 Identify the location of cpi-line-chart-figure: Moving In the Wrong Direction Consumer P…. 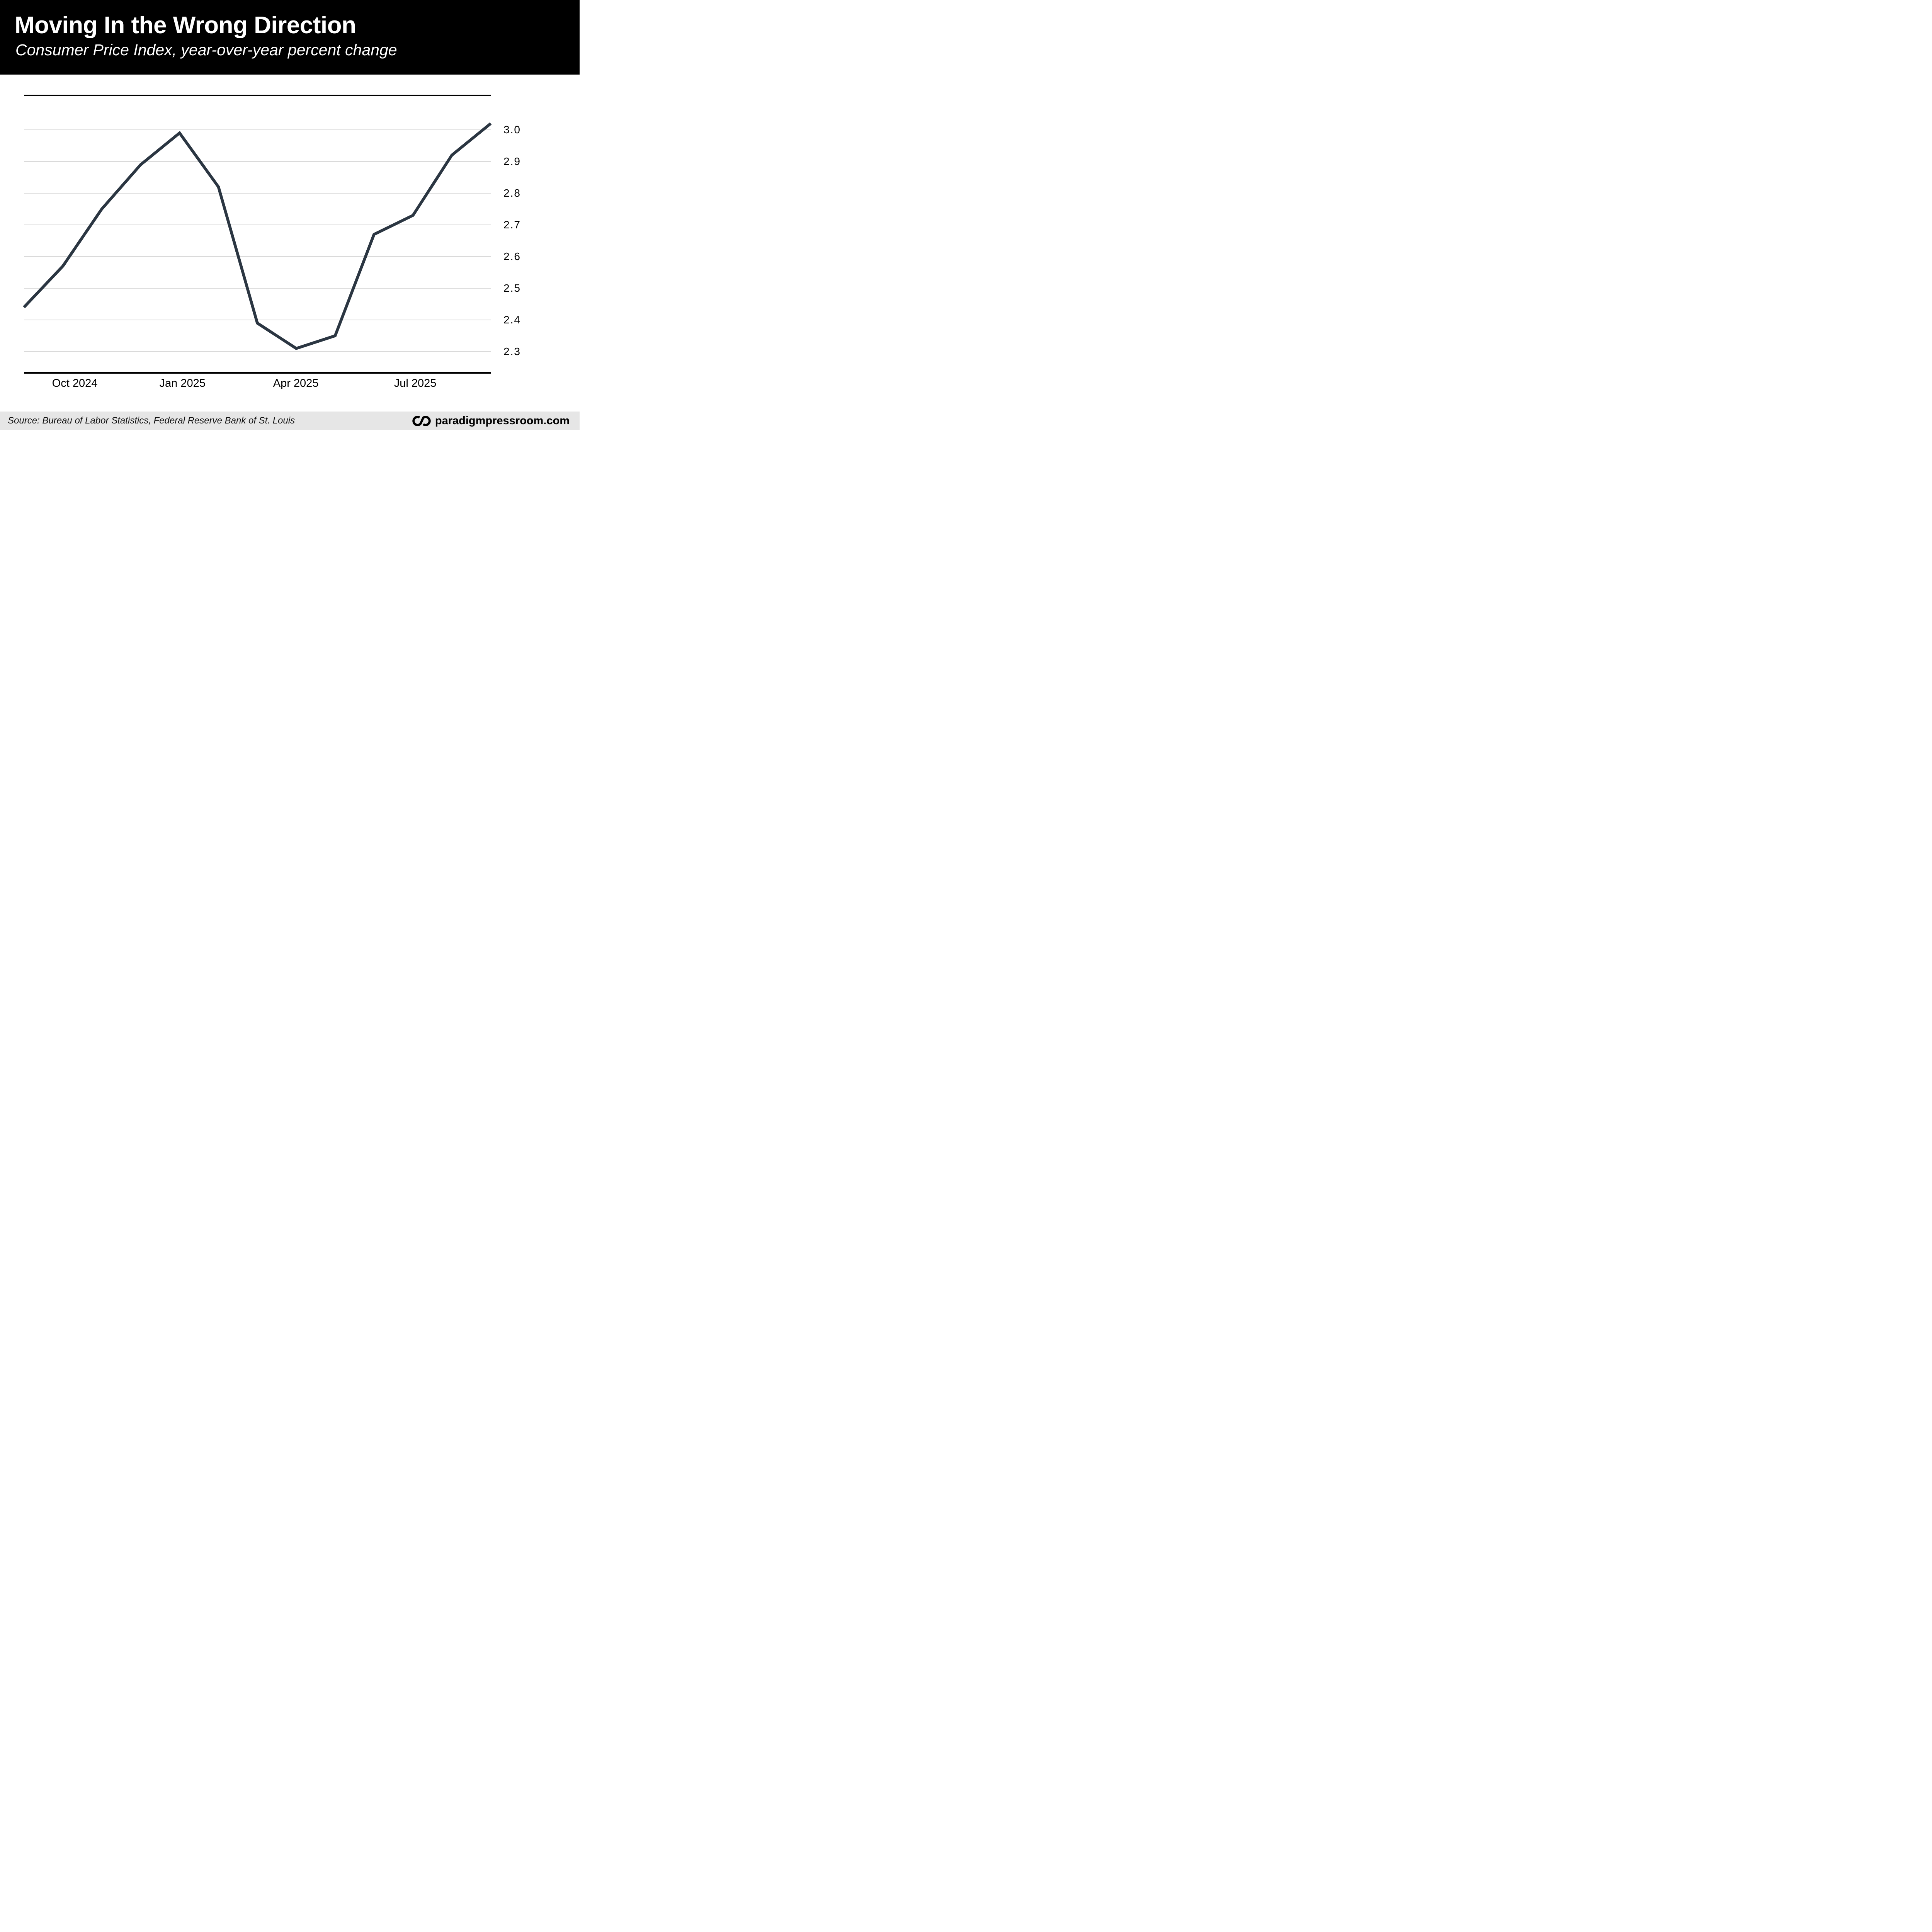
(290, 215).